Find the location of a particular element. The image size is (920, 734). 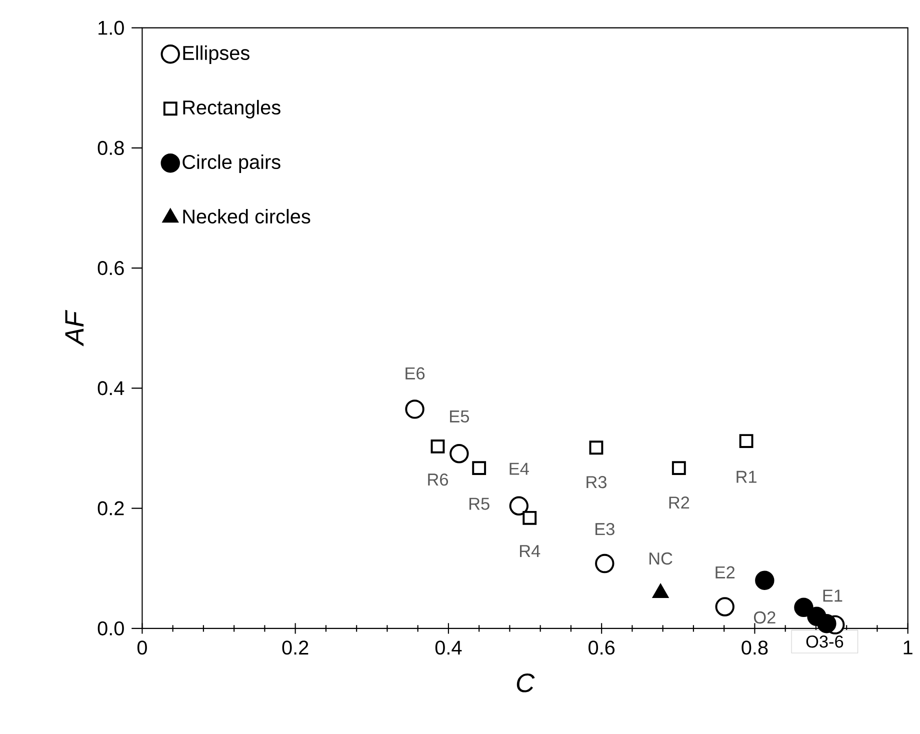

y-tick-label: 0.0 is located at coordinates (111, 628).